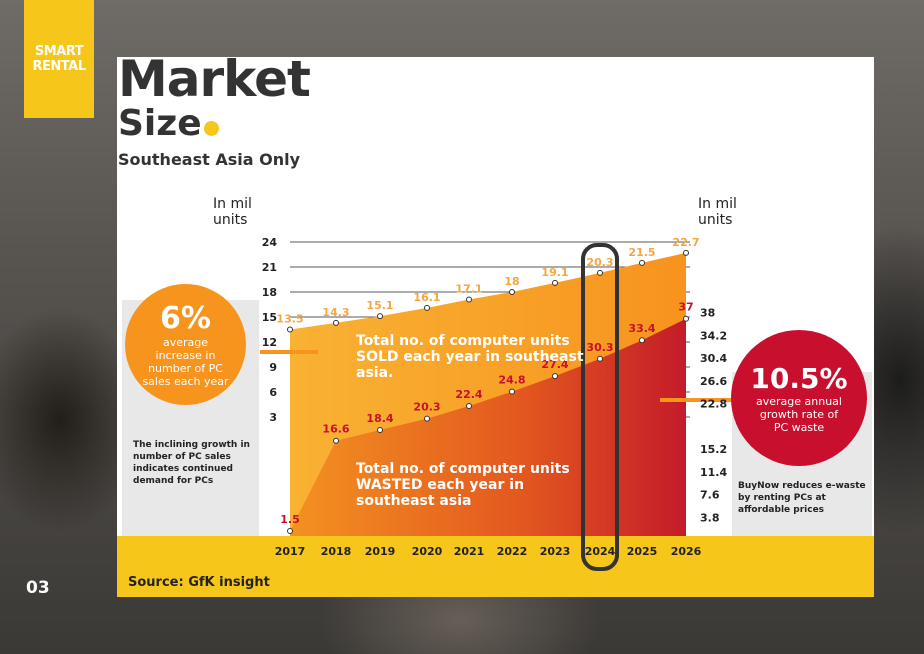 The width and height of the screenshot is (924, 654). What do you see at coordinates (209, 159) in the screenshot?
I see `page-subtitle: Southeast Asia Only` at bounding box center [209, 159].